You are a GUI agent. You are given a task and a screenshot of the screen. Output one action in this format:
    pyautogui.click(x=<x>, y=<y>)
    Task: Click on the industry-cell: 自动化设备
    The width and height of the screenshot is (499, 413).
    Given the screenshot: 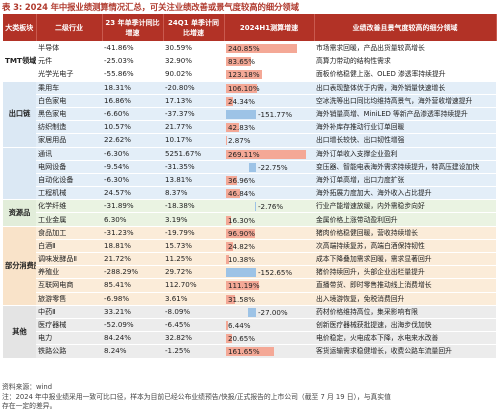 What is the action you would take?
    pyautogui.click(x=69, y=180)
    